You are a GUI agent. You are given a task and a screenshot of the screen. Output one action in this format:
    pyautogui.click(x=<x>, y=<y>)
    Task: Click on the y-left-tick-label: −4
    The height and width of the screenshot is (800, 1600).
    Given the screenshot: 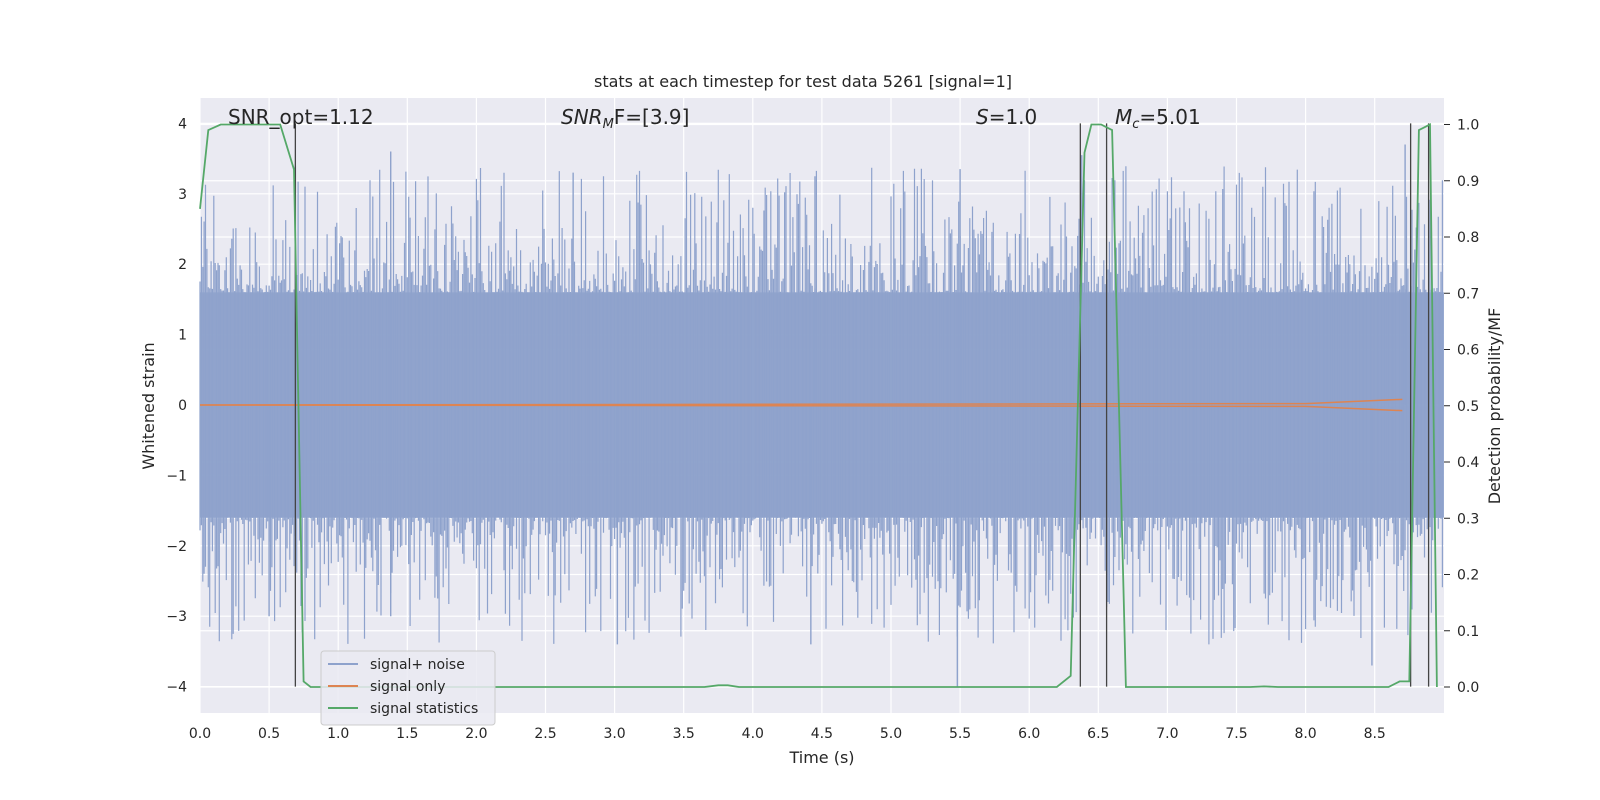 What is the action you would take?
    pyautogui.click(x=176, y=688)
    